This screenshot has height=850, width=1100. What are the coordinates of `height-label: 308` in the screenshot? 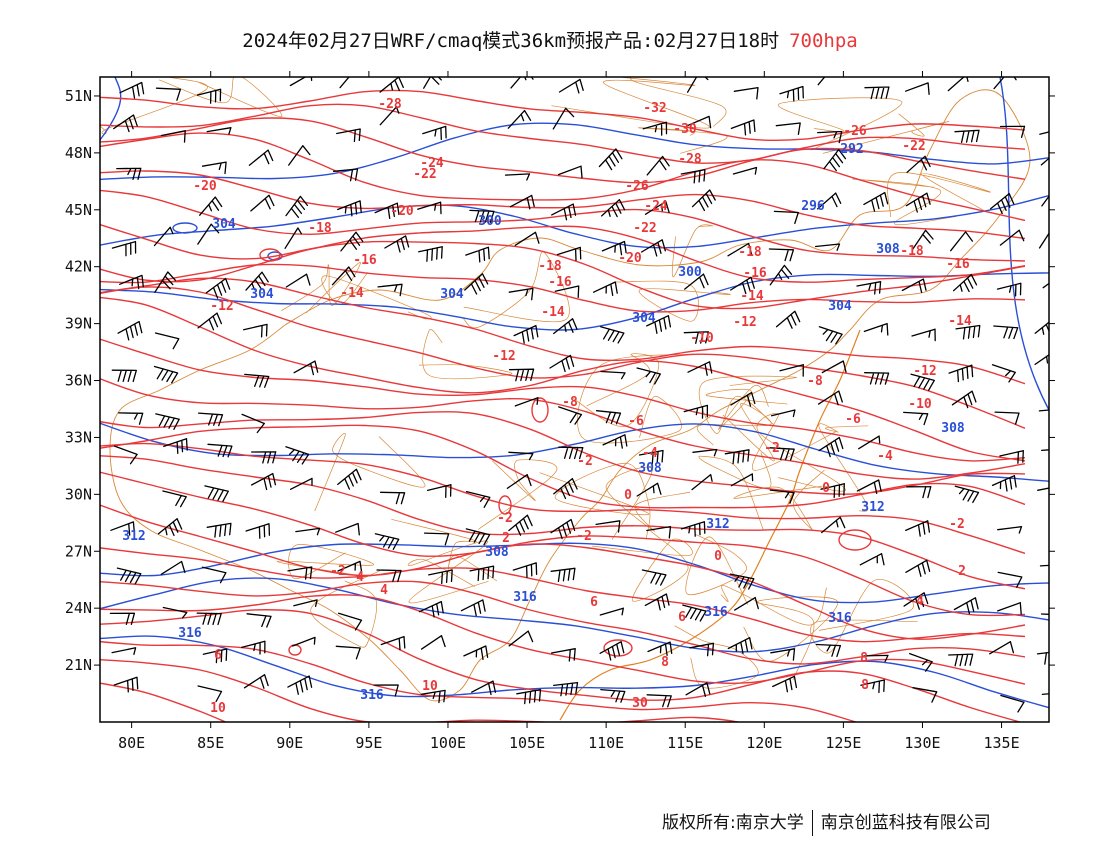 It's located at (650, 468).